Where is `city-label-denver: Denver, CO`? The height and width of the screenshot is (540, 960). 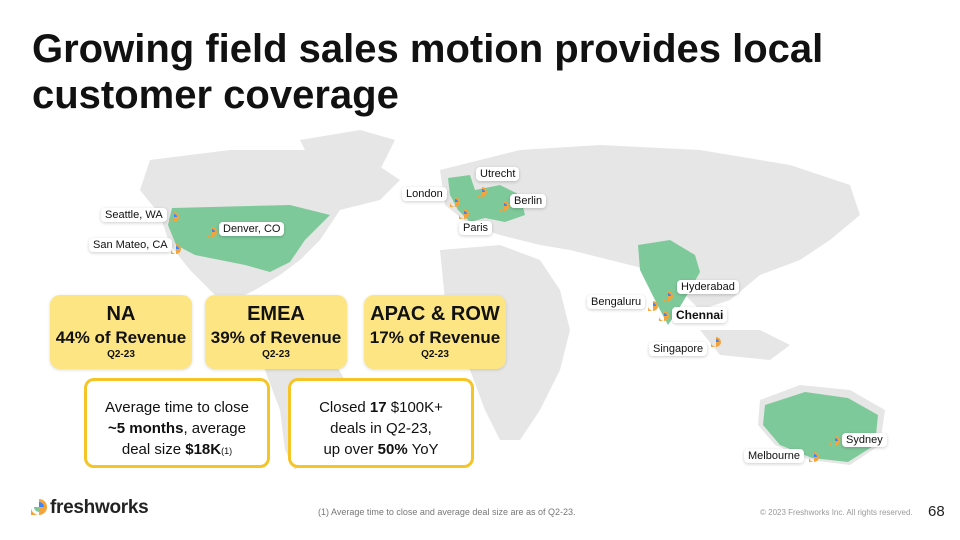
city-label-denver: Denver, CO is located at coordinates (252, 229).